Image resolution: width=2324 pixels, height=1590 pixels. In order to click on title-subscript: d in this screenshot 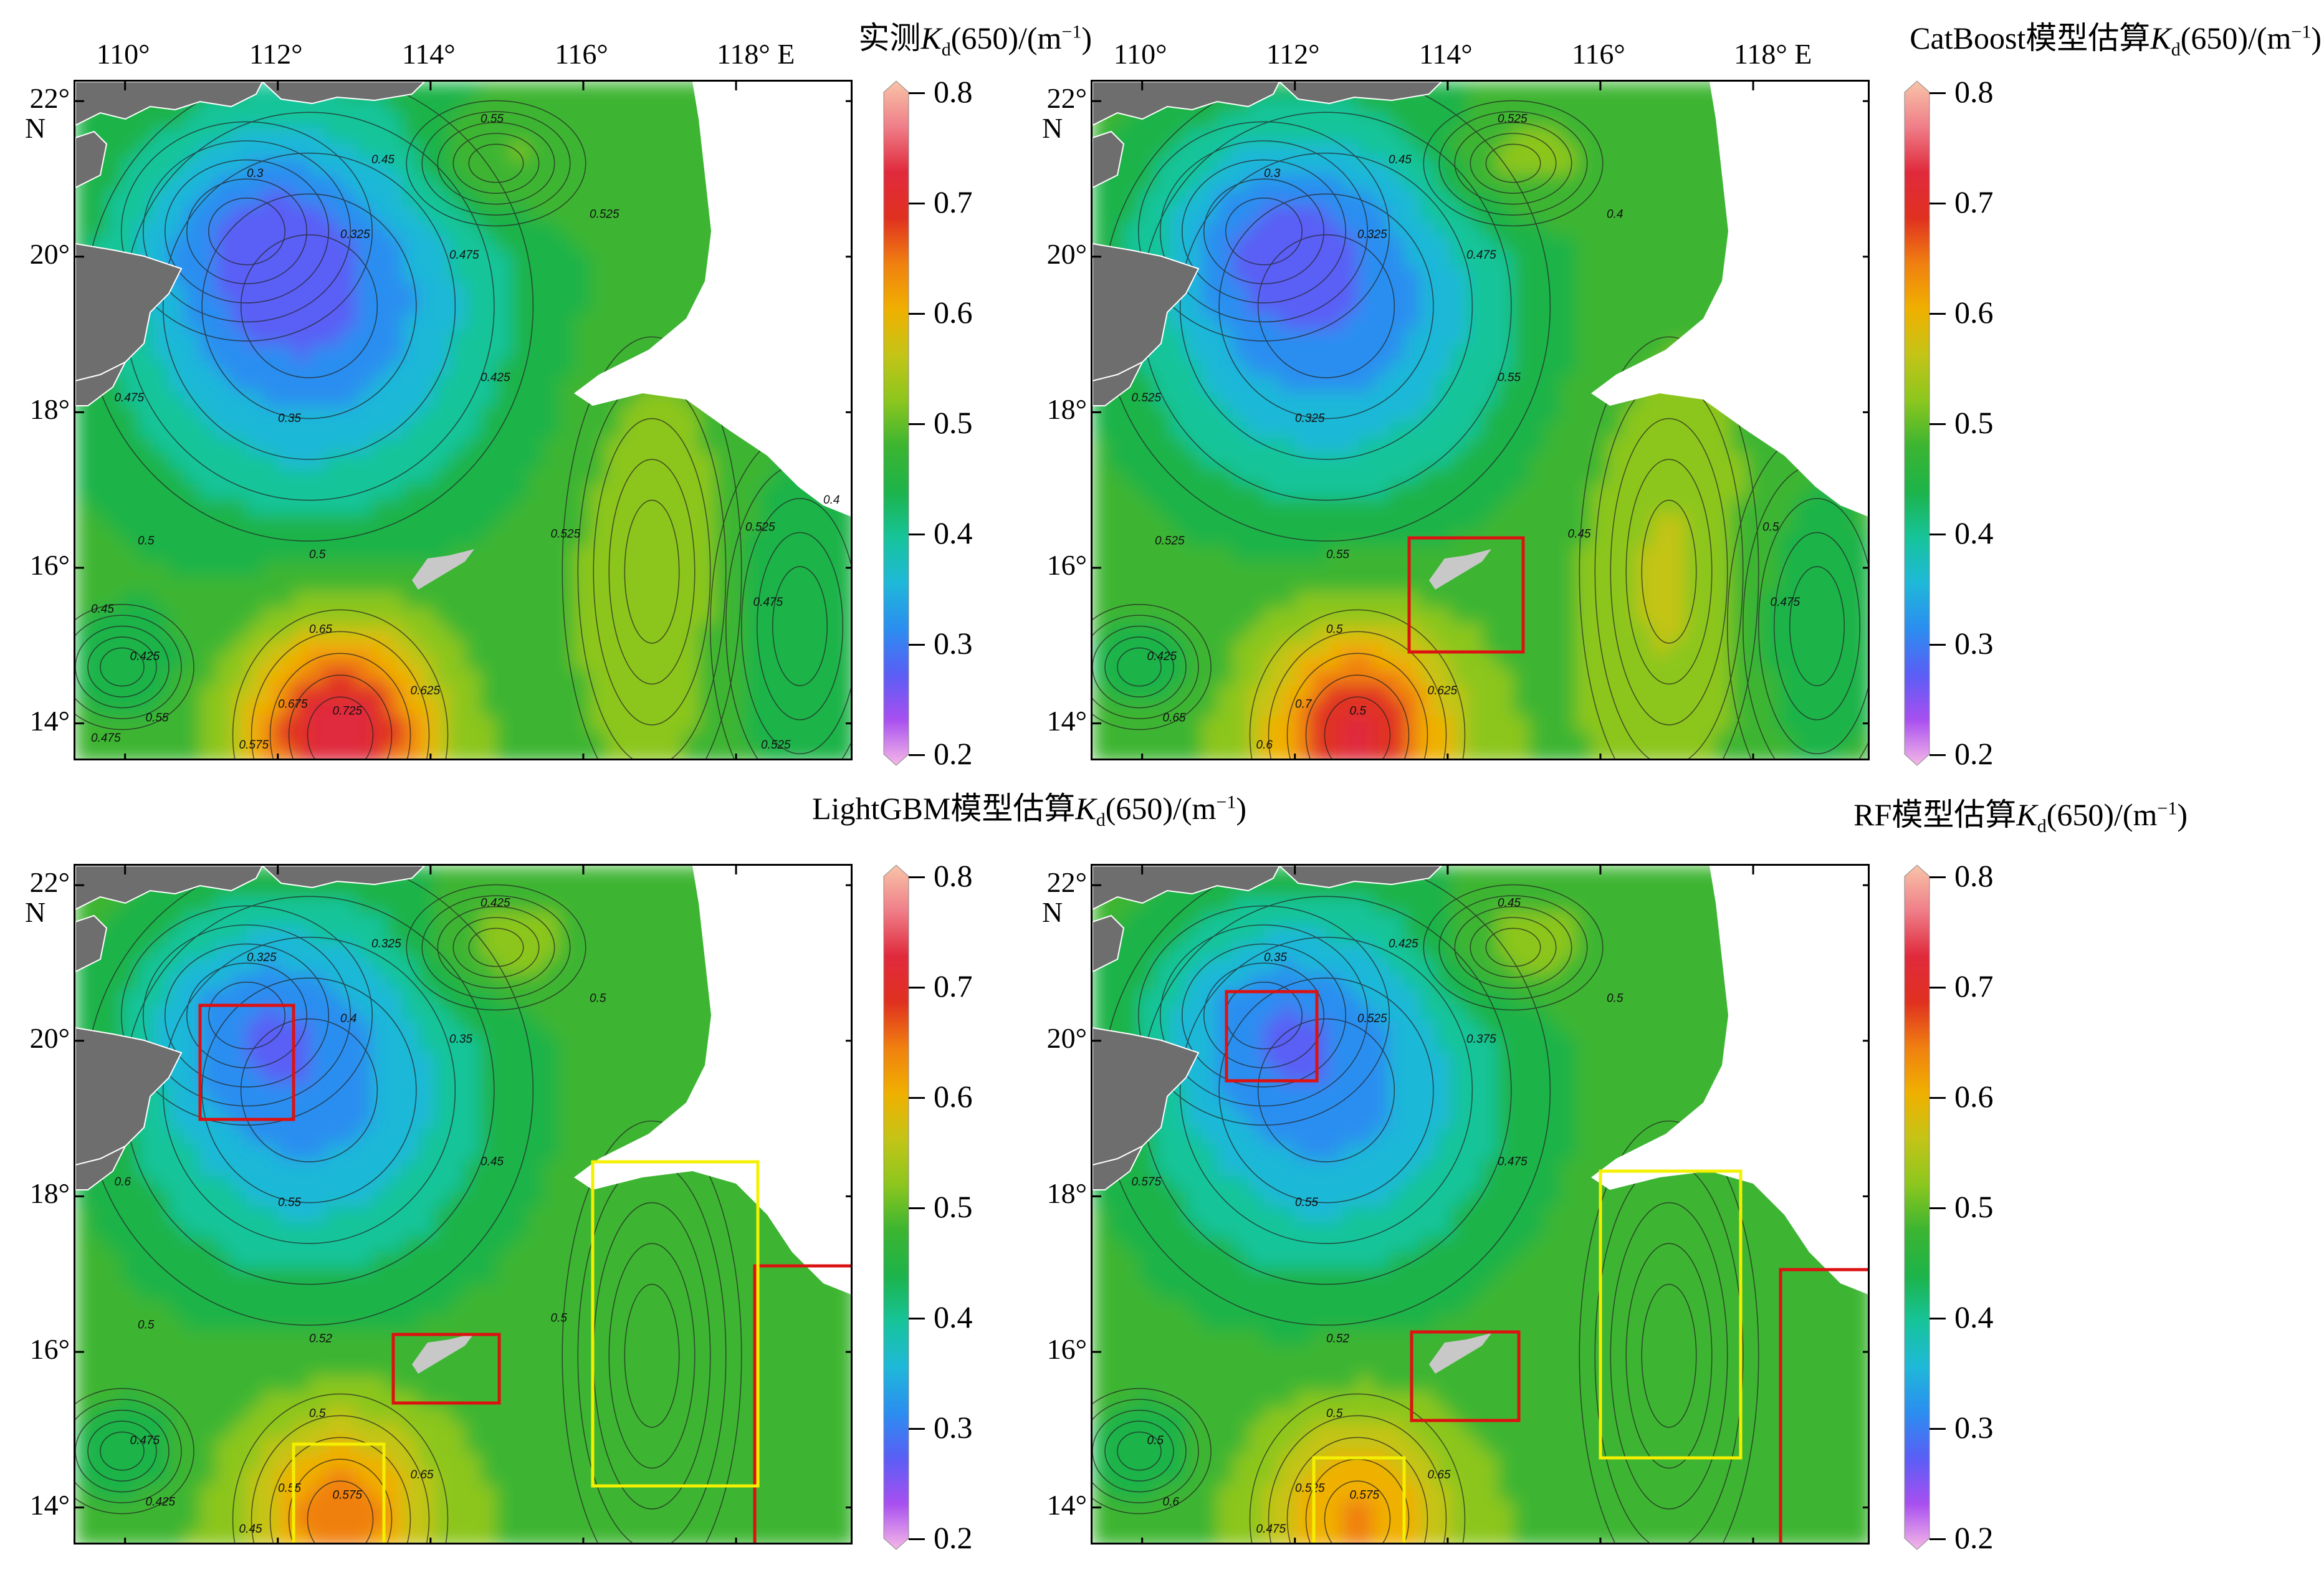, I will do `click(1101, 820)`.